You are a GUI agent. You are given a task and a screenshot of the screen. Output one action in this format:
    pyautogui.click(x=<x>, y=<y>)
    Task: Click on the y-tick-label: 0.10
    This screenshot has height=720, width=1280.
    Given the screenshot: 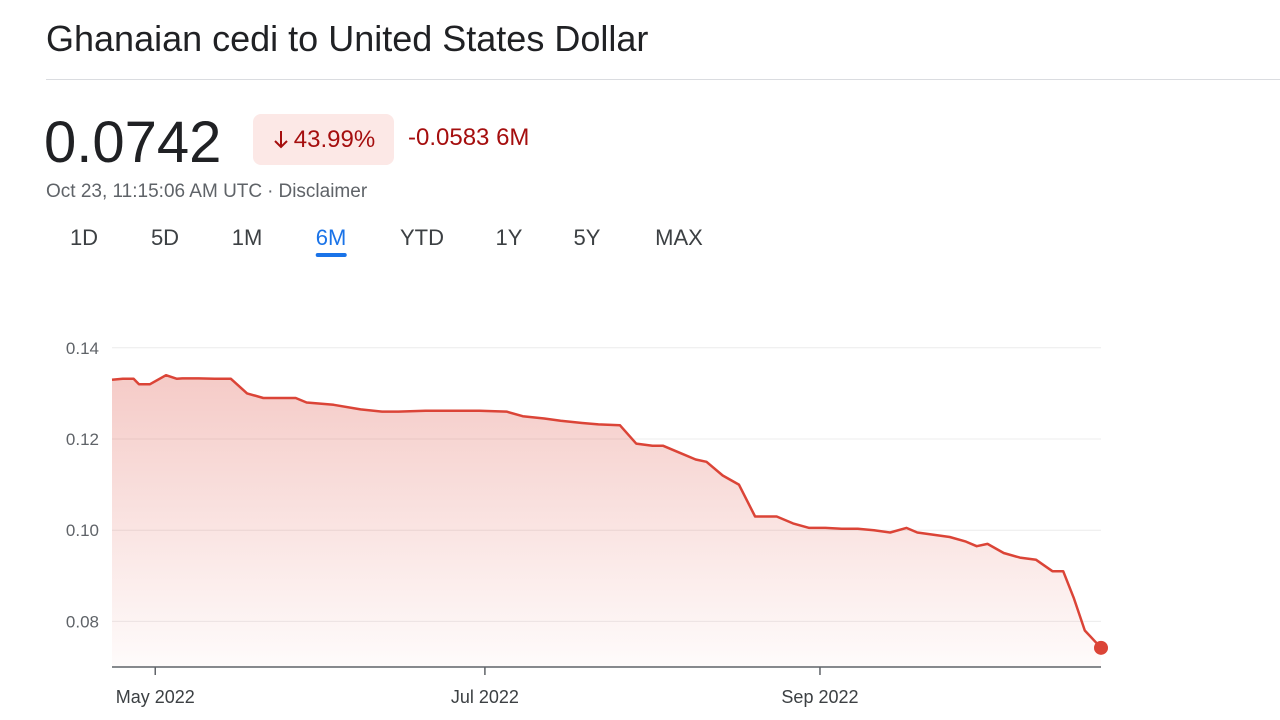 What is the action you would take?
    pyautogui.click(x=82, y=530)
    